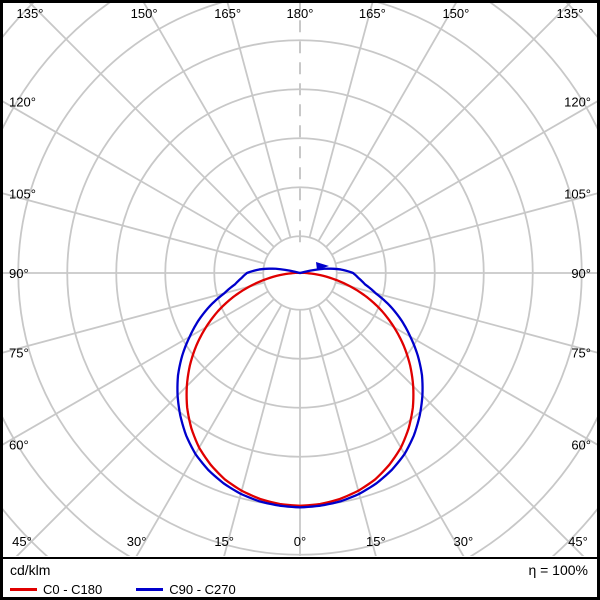 The image size is (600, 600). What do you see at coordinates (202, 589) in the screenshot?
I see `legend-label-c90: C90 - C270` at bounding box center [202, 589].